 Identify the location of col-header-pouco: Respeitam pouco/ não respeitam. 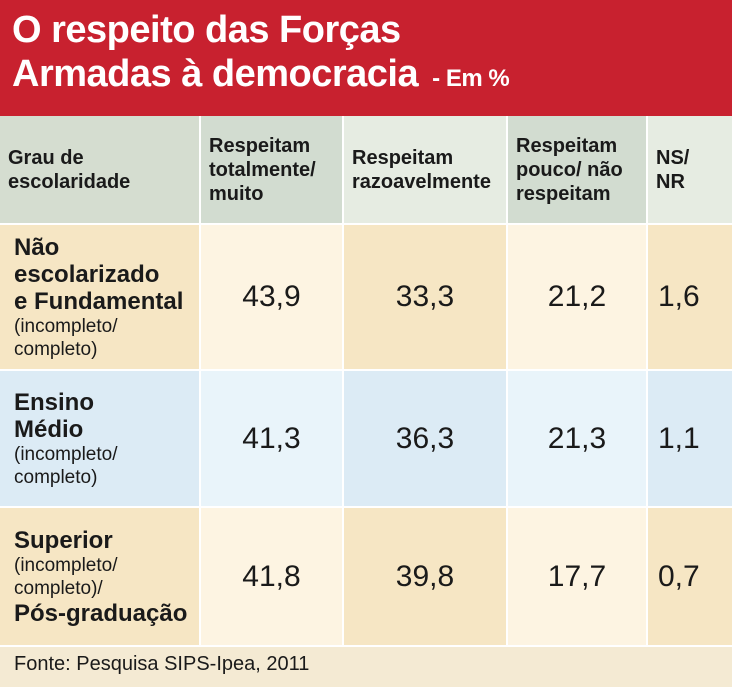
(576, 170).